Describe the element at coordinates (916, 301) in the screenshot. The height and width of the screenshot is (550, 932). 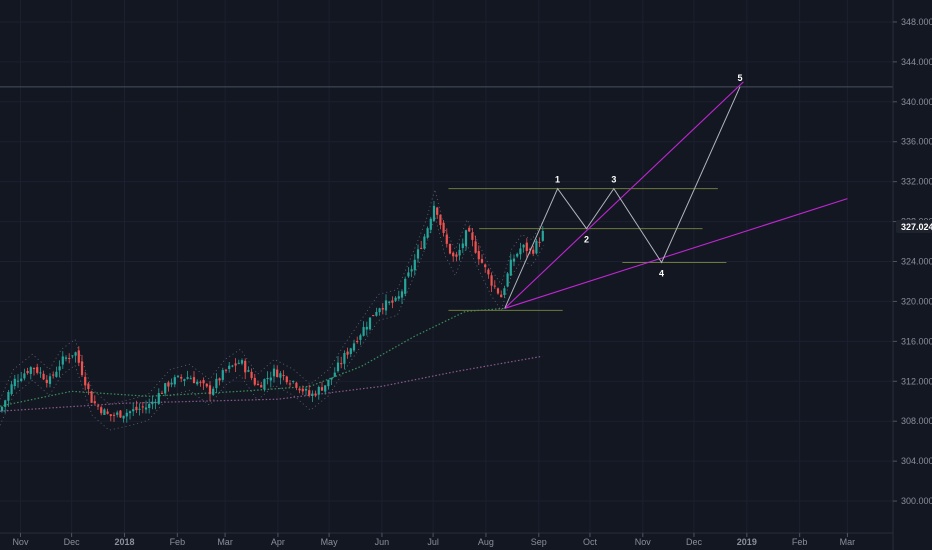
I see `y-tick-label: 320.000` at that location.